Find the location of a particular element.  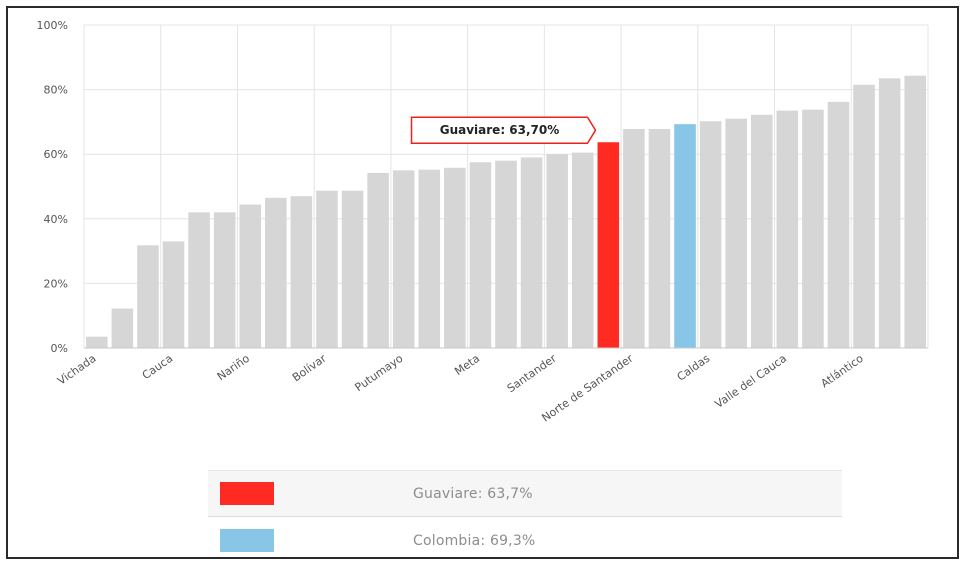

tooltip: Guaviare: 63,70% is located at coordinates (503, 130).